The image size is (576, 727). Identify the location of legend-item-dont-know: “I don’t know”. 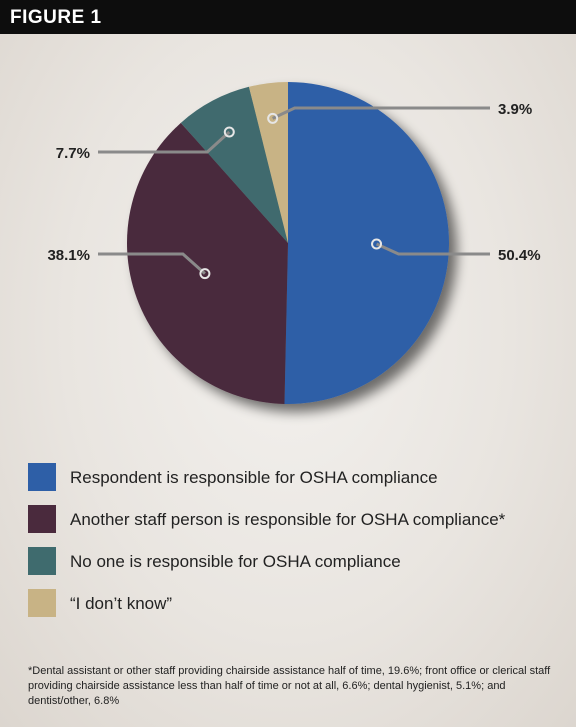
(293, 603).